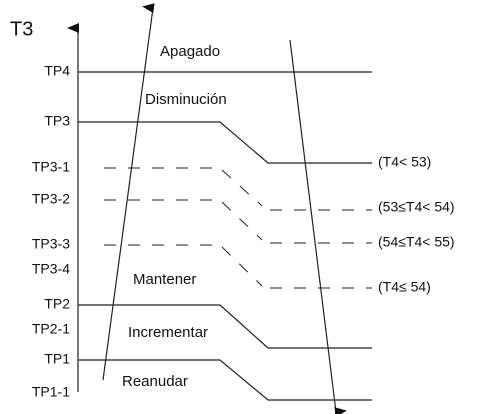 The image size is (486, 414). What do you see at coordinates (57, 304) in the screenshot?
I see `level: TP2` at bounding box center [57, 304].